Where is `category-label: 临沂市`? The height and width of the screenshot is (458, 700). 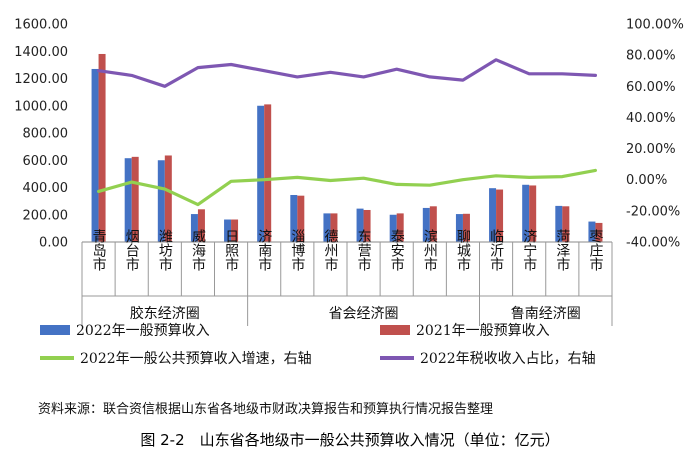
category-label: 临沂市 is located at coordinates (496, 250).